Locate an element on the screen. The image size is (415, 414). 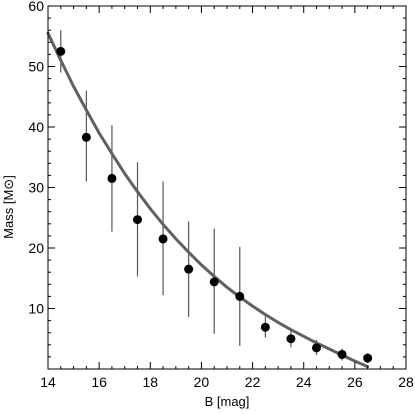
x-tick-label: 22 is located at coordinates (253, 382).